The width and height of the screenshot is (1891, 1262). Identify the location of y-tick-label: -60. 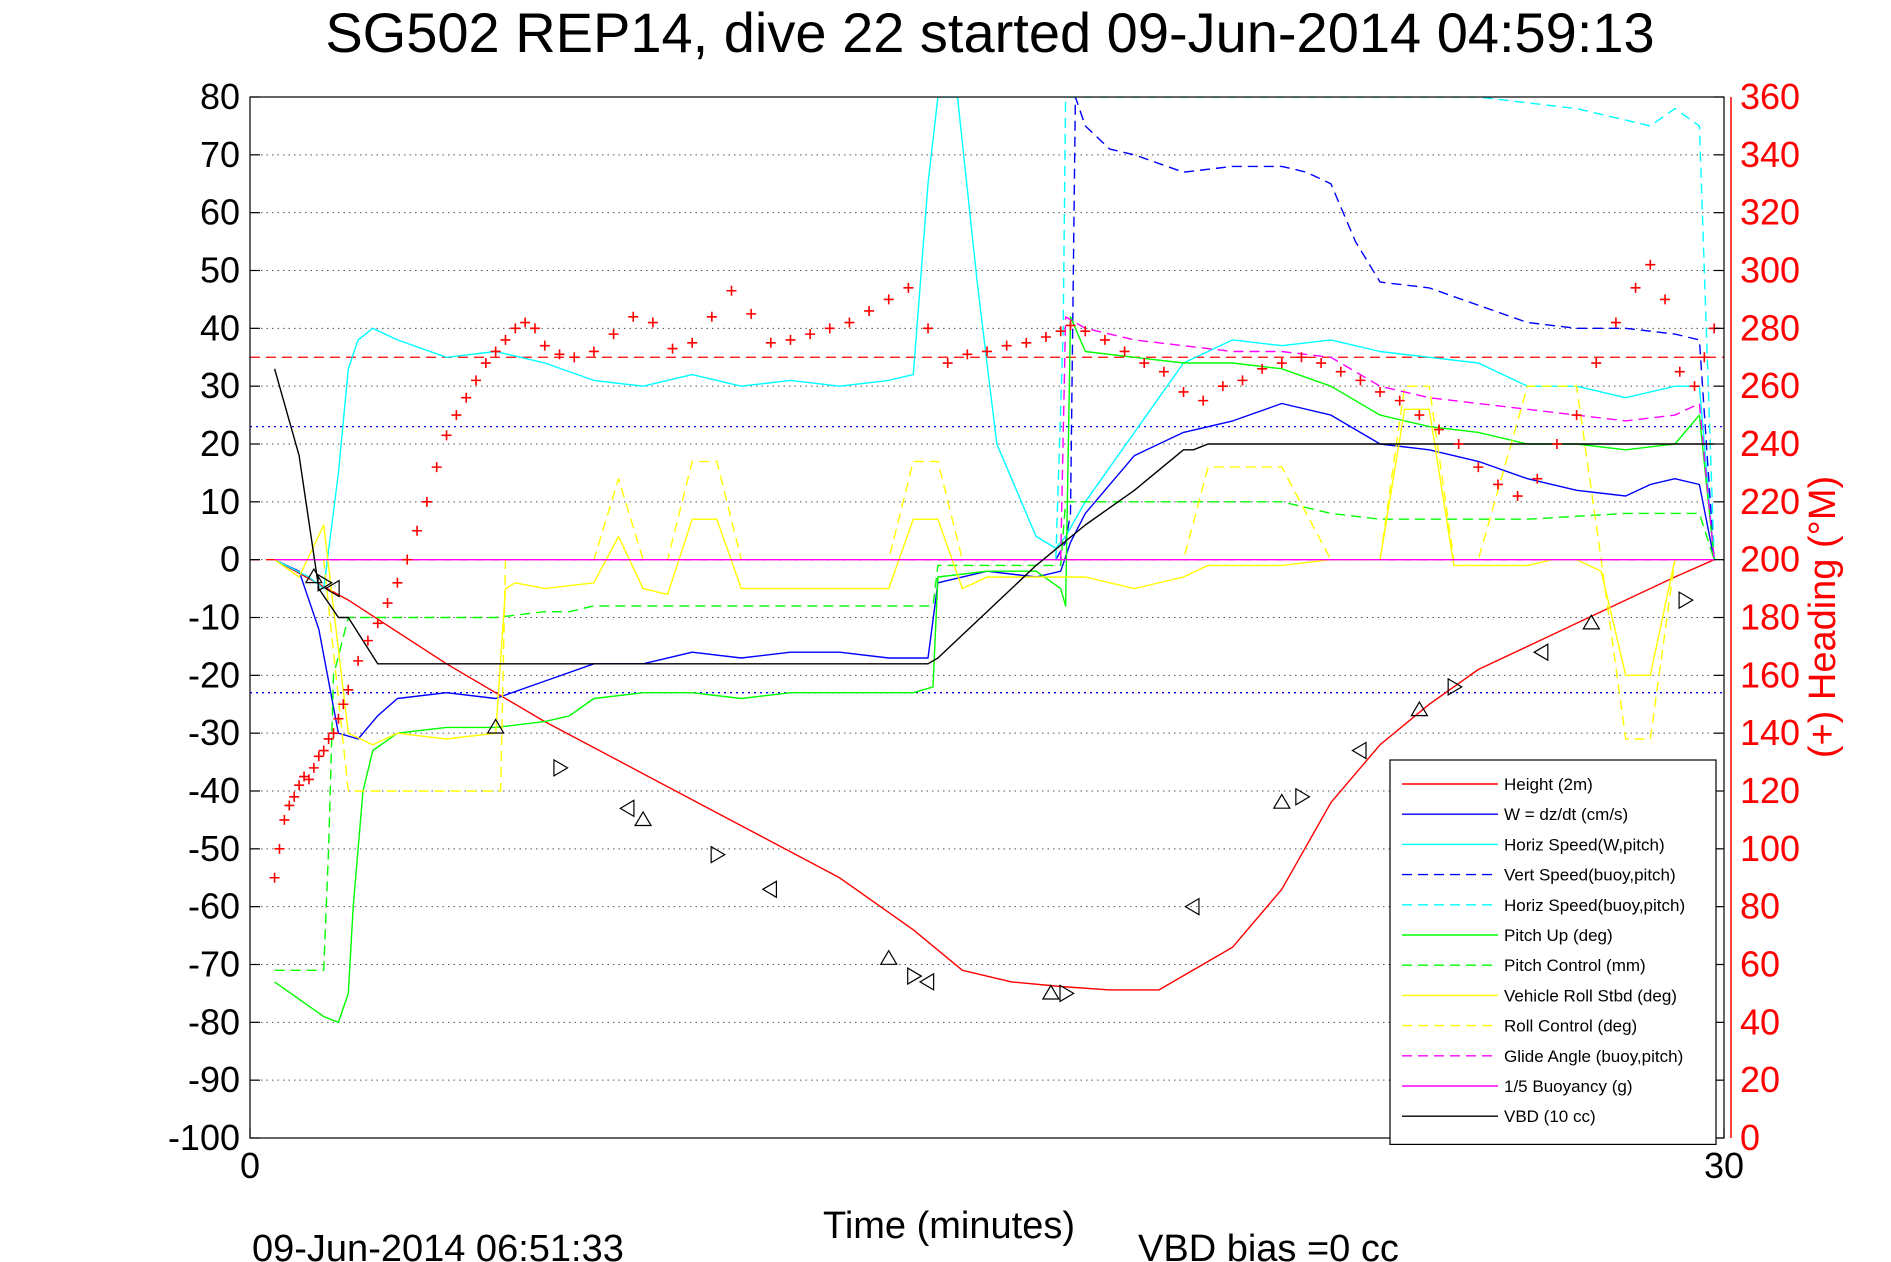
(214, 906).